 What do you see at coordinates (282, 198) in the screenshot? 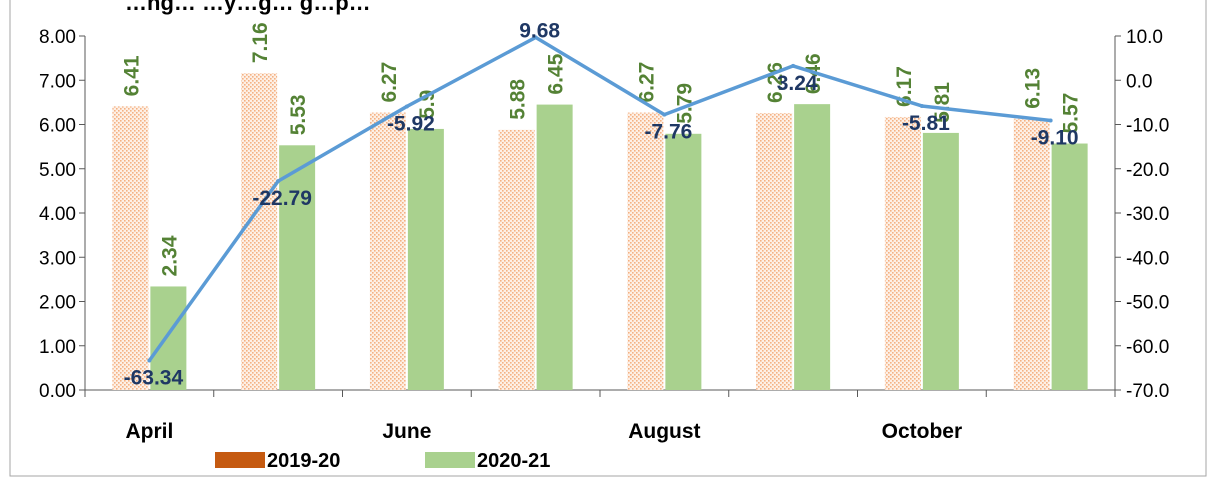
I see `growth-line-value-label: -22.79` at bounding box center [282, 198].